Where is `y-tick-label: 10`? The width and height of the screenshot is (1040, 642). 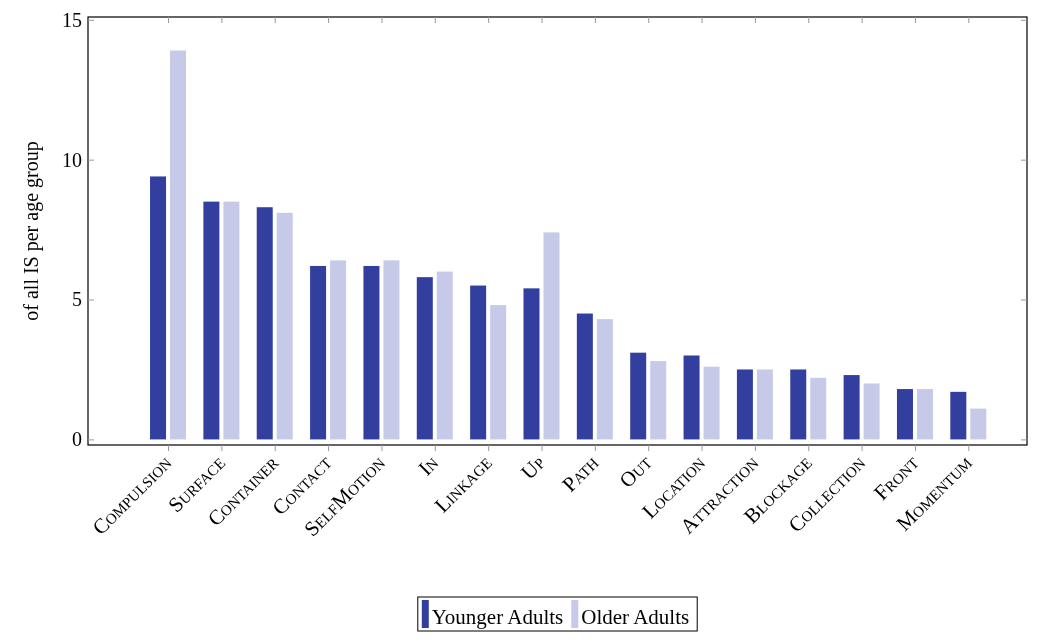 y-tick-label: 10 is located at coordinates (72, 159).